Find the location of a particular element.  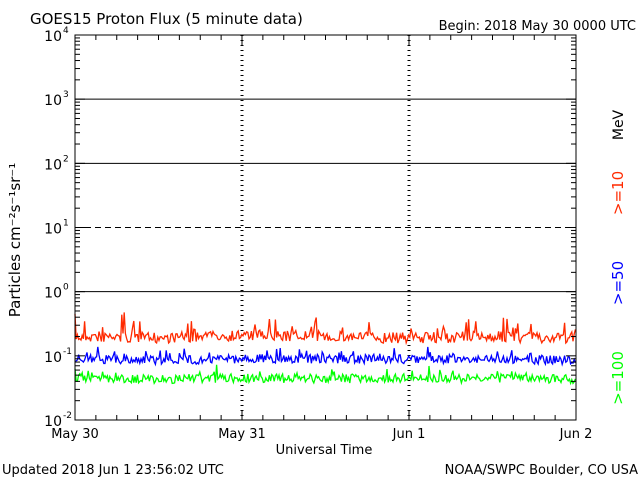

y-tick-label: 10 1 is located at coordinates (56, 228).